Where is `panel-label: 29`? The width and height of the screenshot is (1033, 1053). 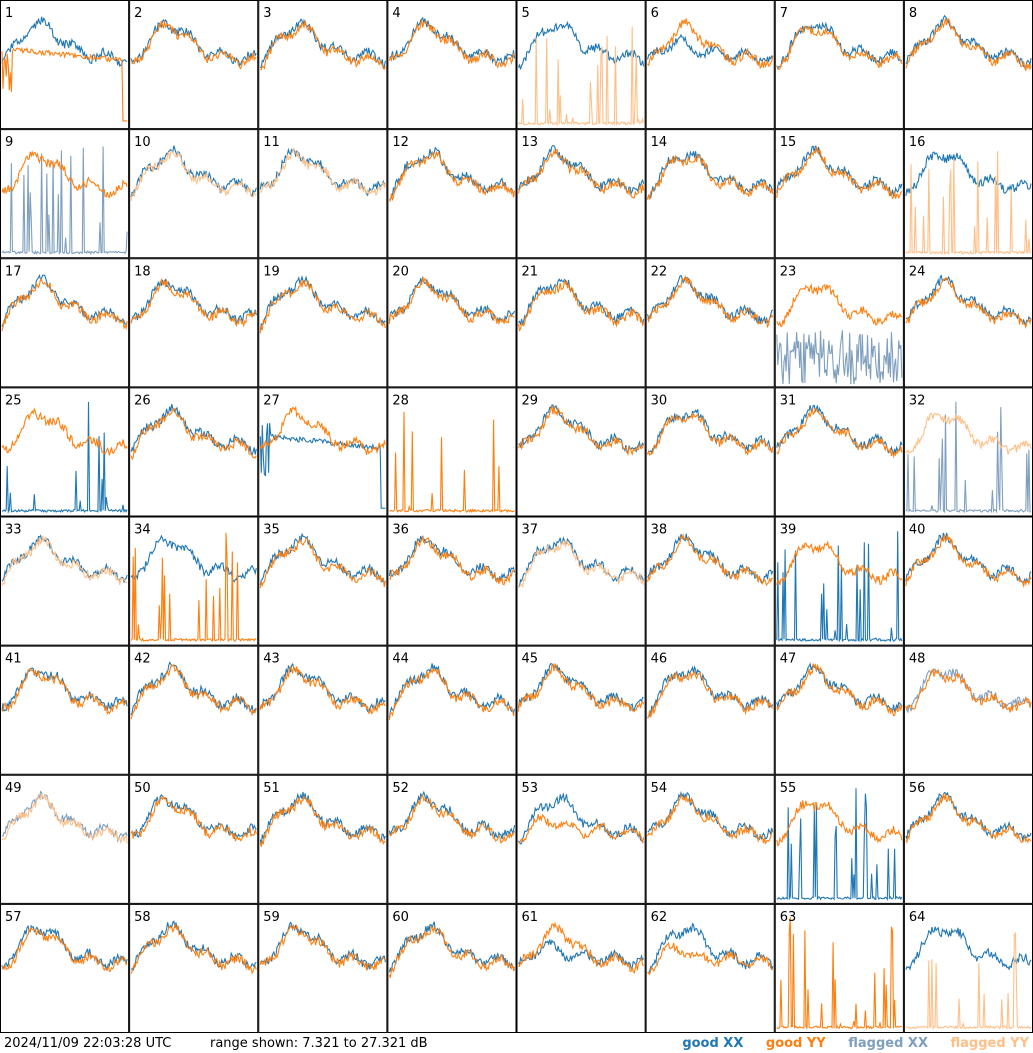 panel-label: 29 is located at coordinates (530, 400).